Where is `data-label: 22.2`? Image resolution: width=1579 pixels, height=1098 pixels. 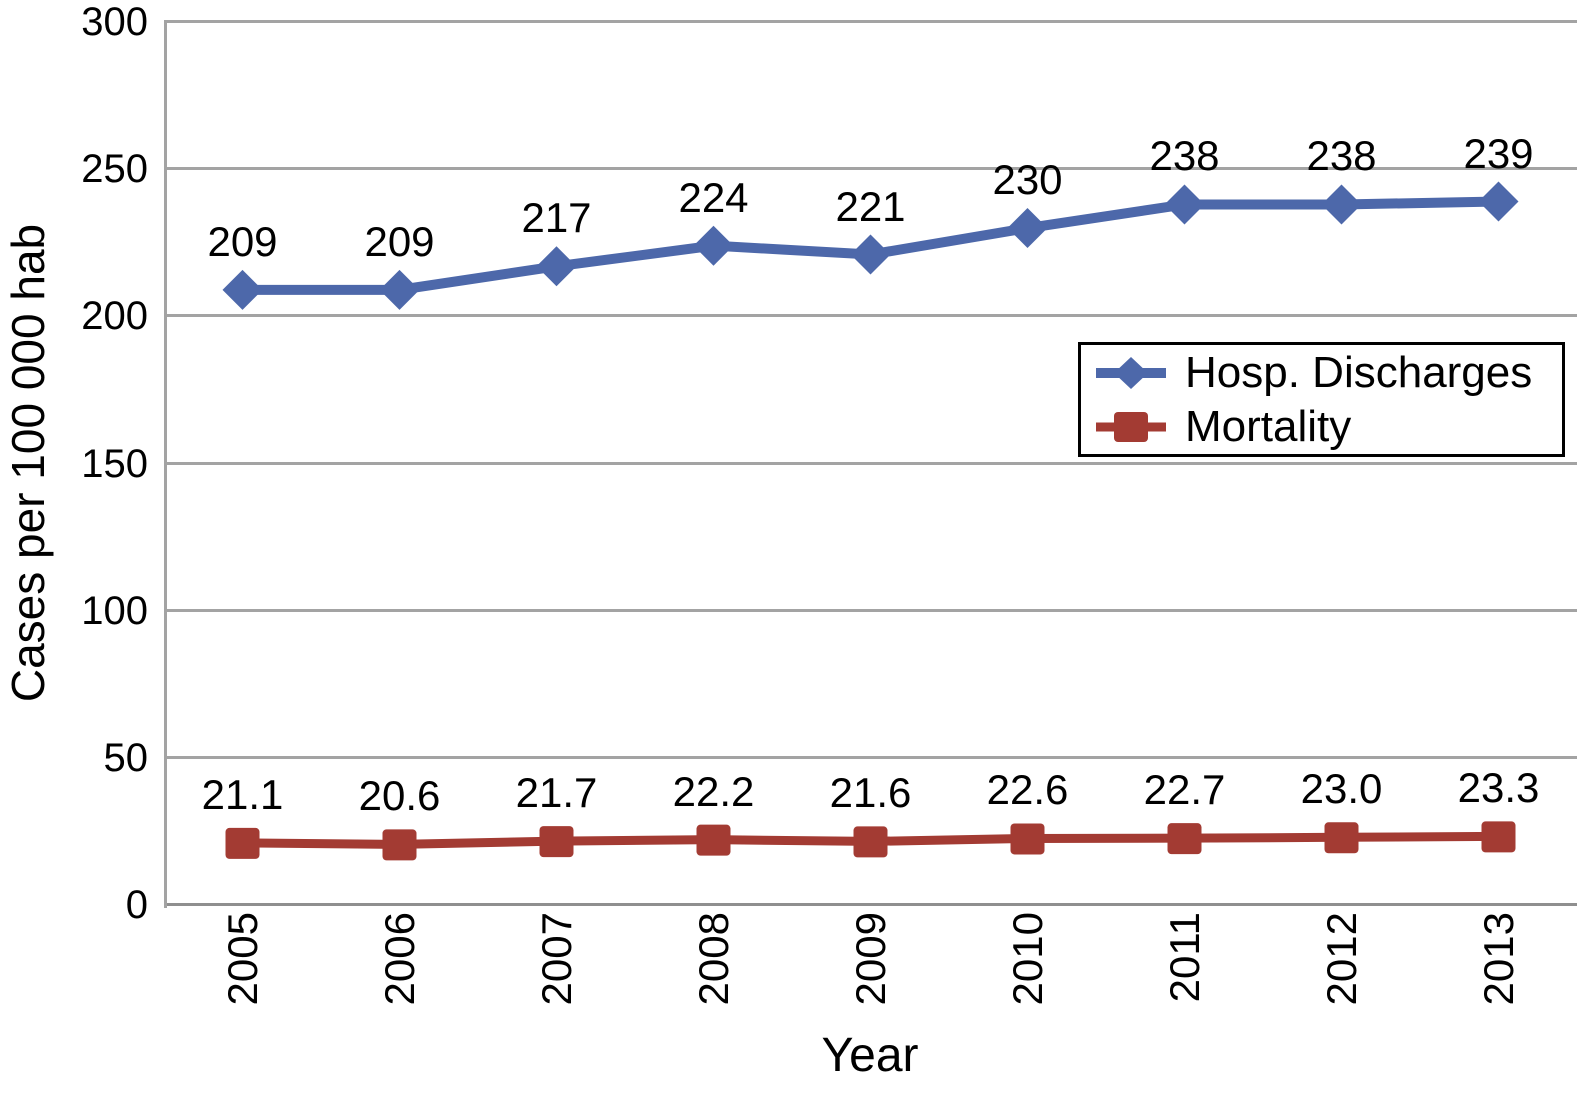
data-label: 22.2 is located at coordinates (713, 791).